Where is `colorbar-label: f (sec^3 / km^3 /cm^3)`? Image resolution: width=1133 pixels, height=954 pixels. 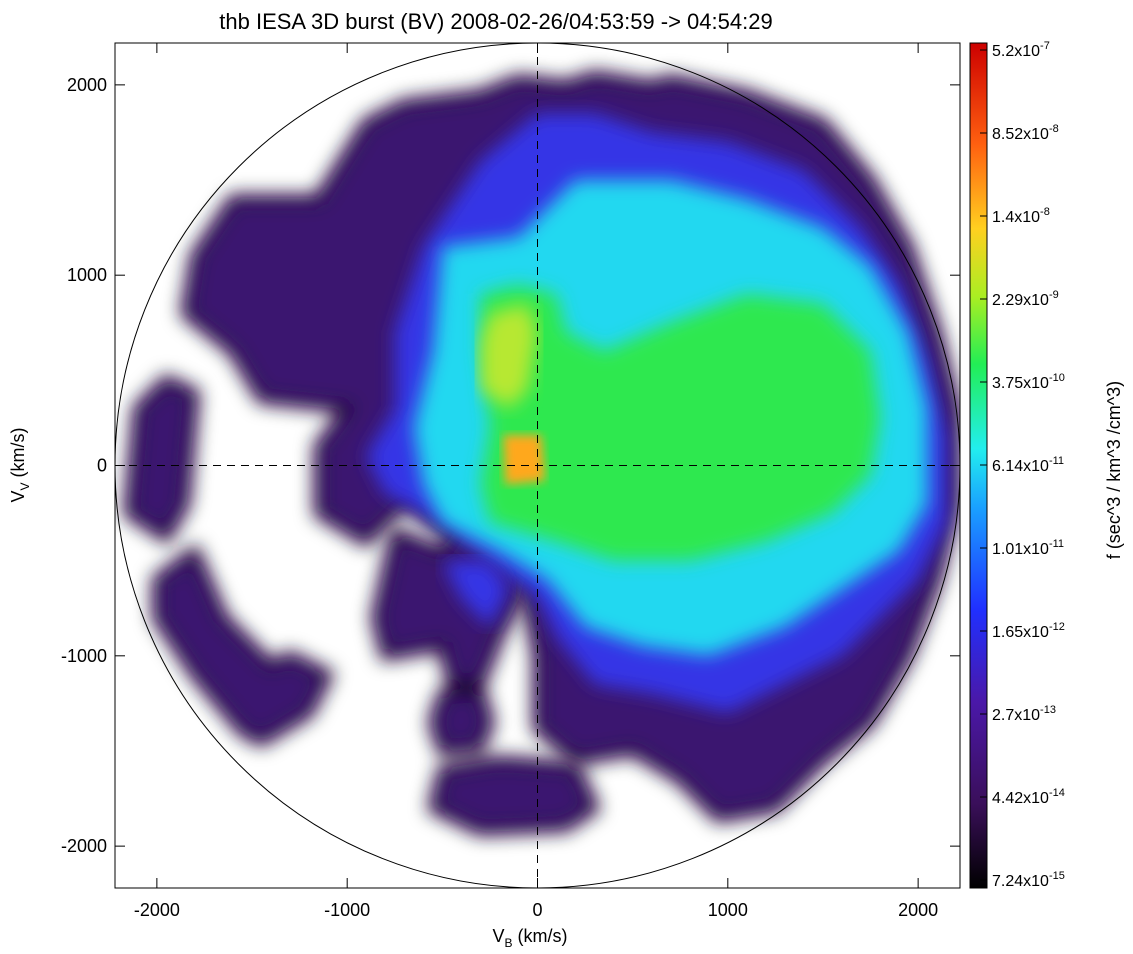
colorbar-label: f (sec^3 / km^3 /cm^3) is located at coordinates (1114, 470).